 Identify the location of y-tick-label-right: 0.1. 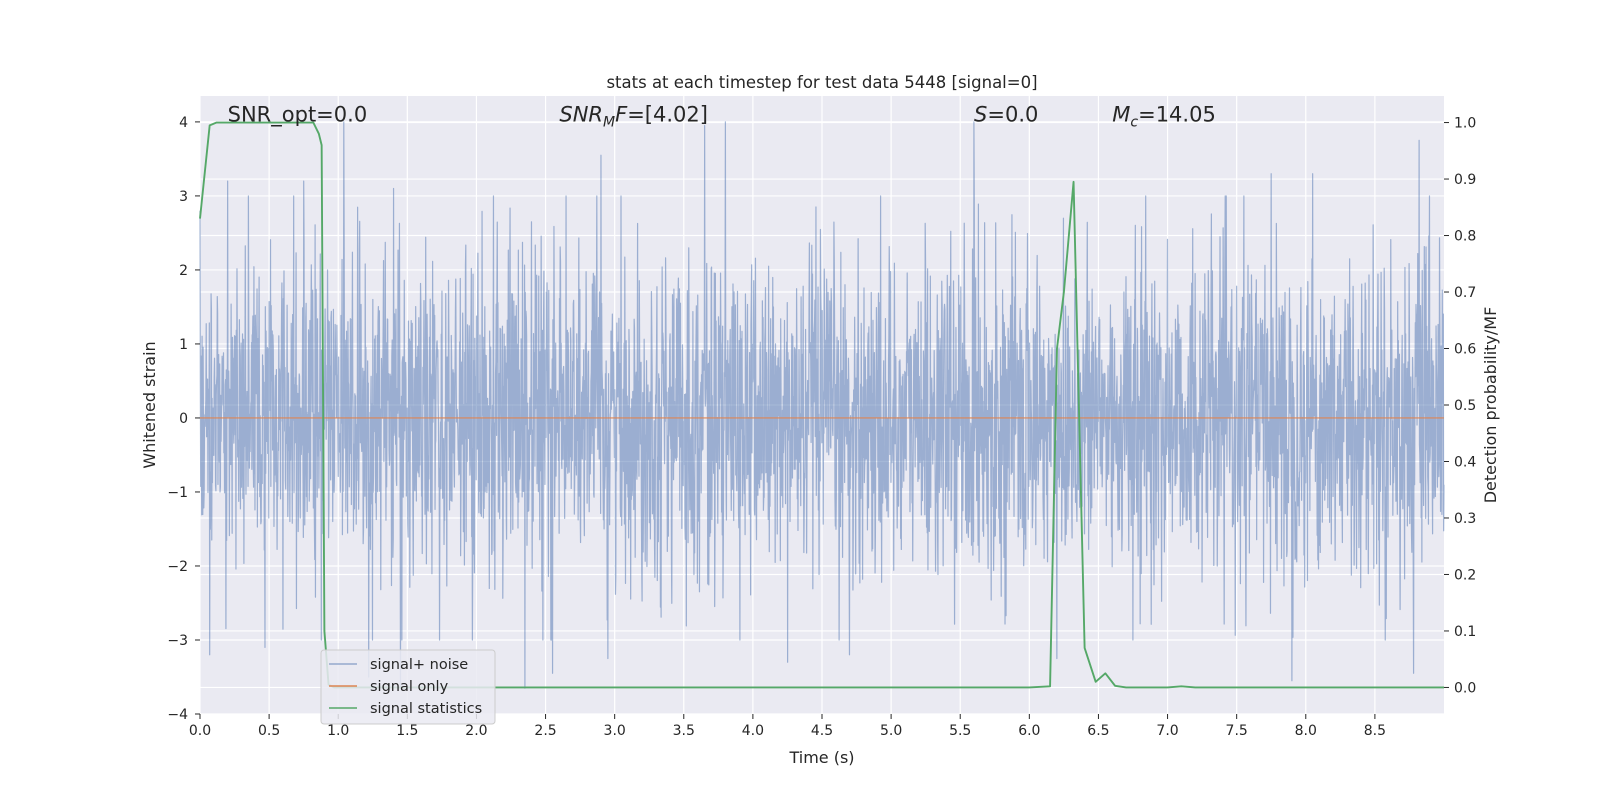
(1465, 632).